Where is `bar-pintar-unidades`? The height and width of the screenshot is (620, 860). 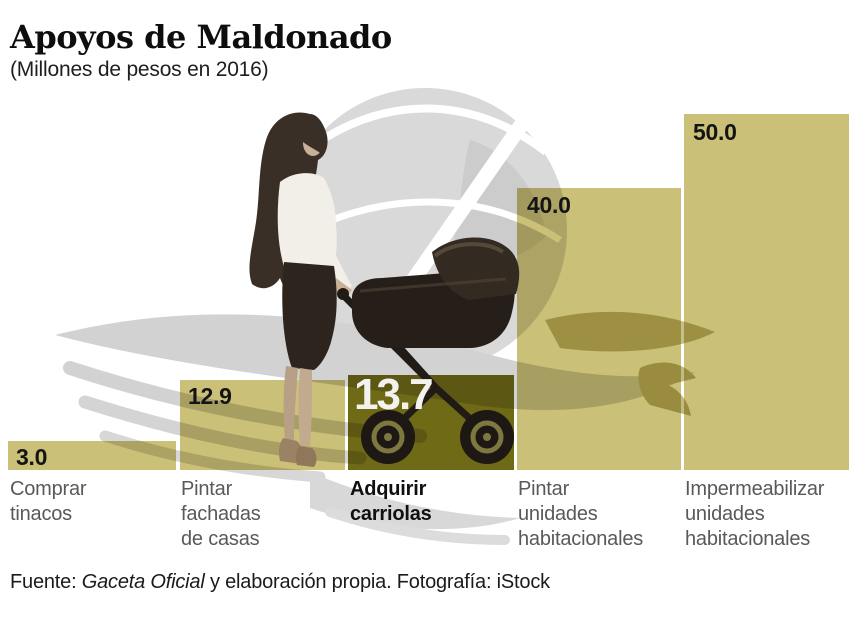
bar-pintar-unidades is located at coordinates (599, 329).